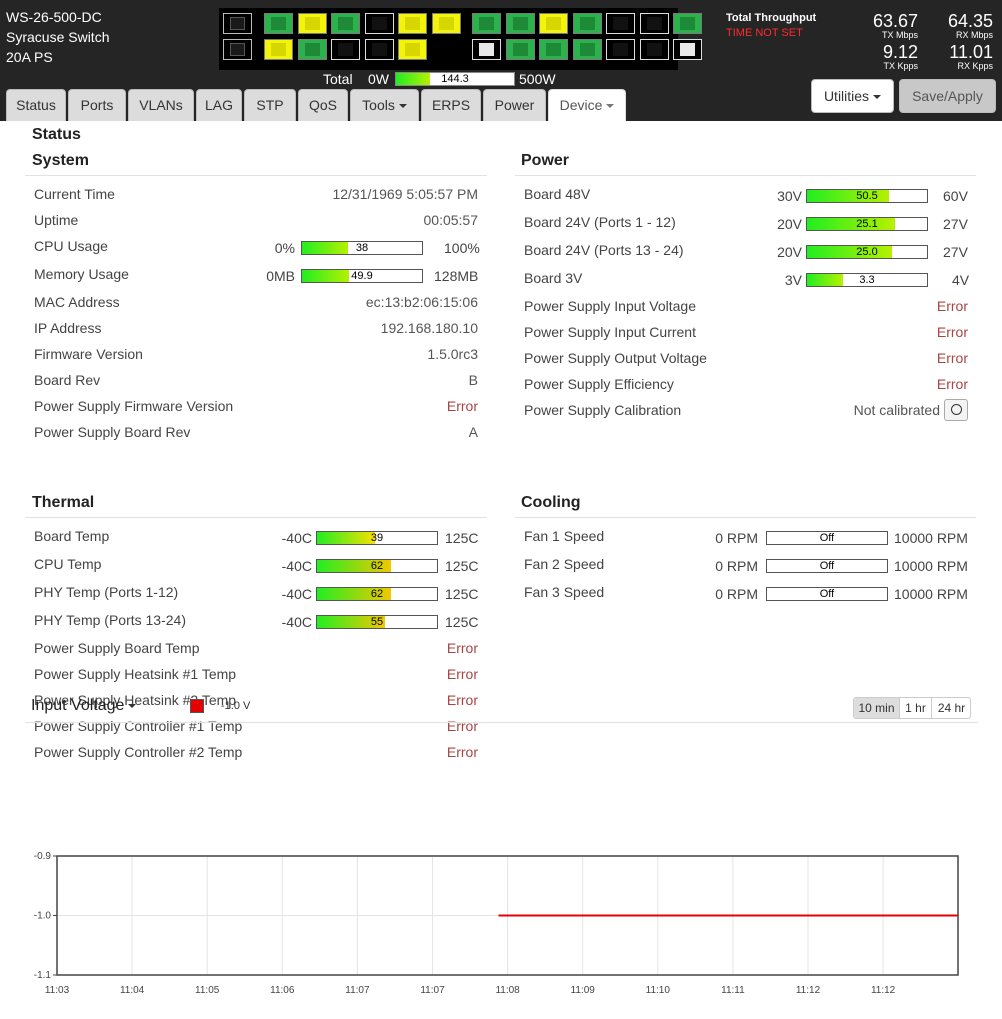  Describe the element at coordinates (789, 196) in the screenshot. I see `power-rail-min: 30V` at that location.